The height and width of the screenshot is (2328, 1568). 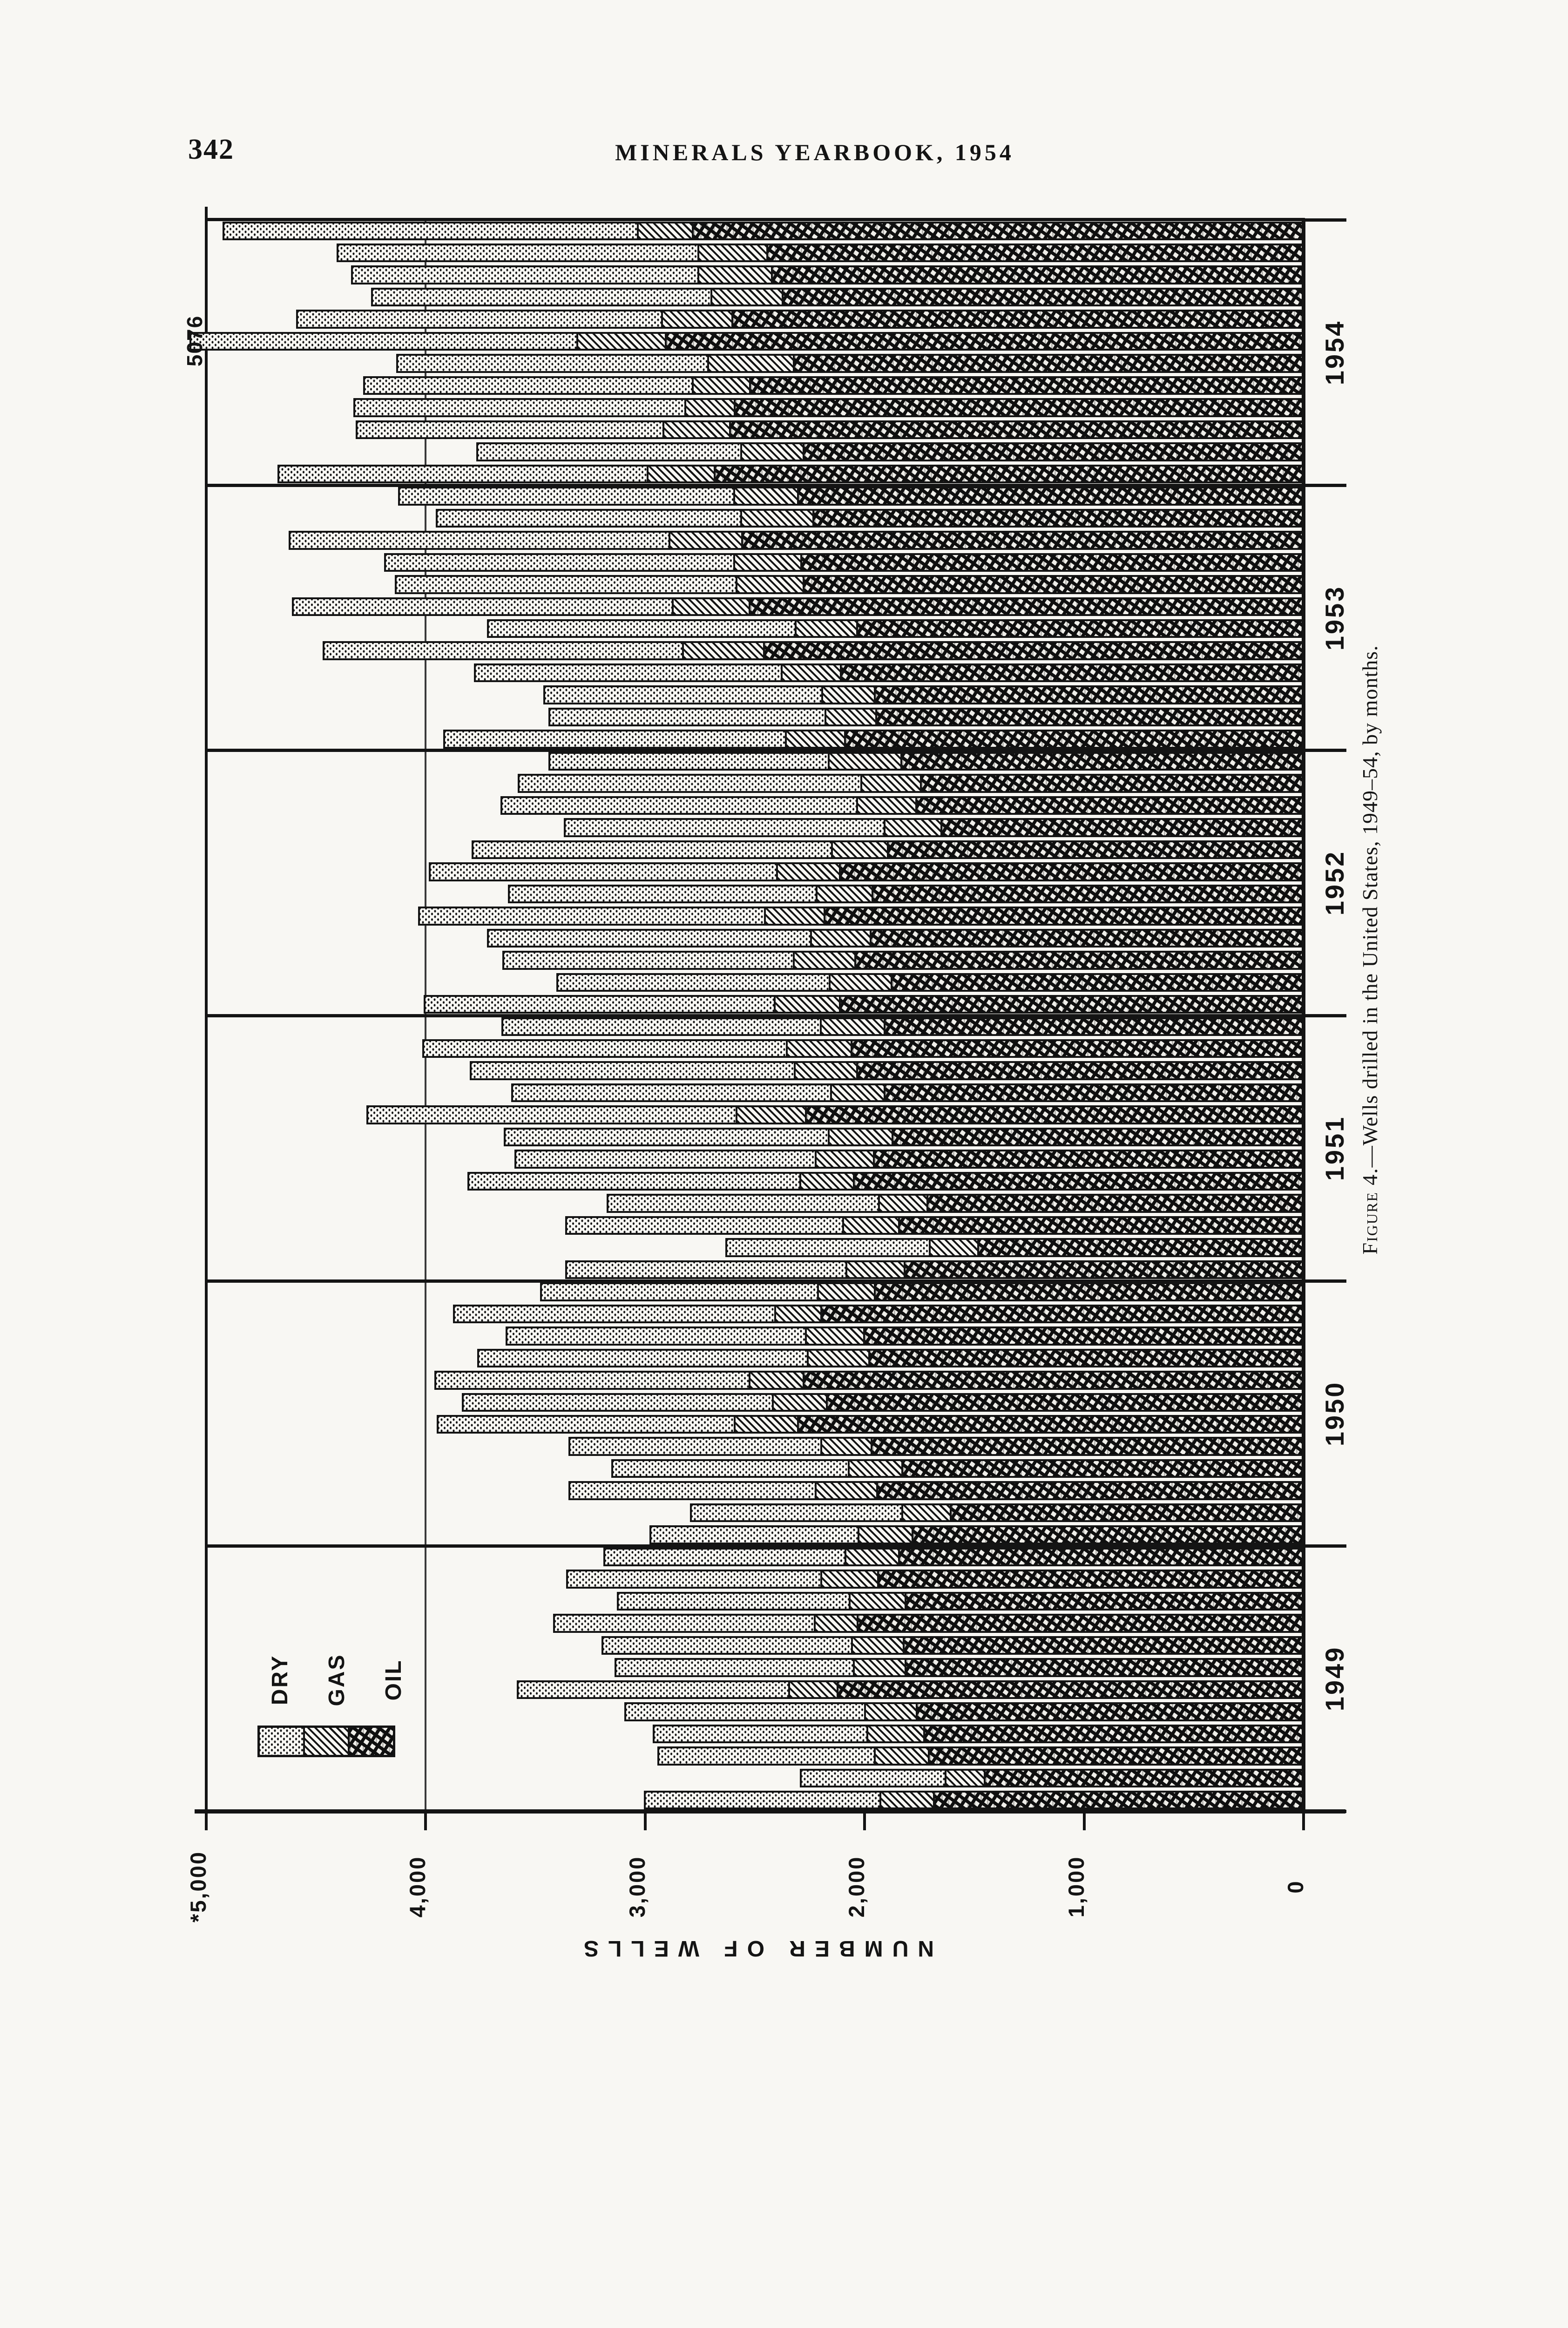 I want to click on bar-1953-Apr, so click(x=889, y=673).